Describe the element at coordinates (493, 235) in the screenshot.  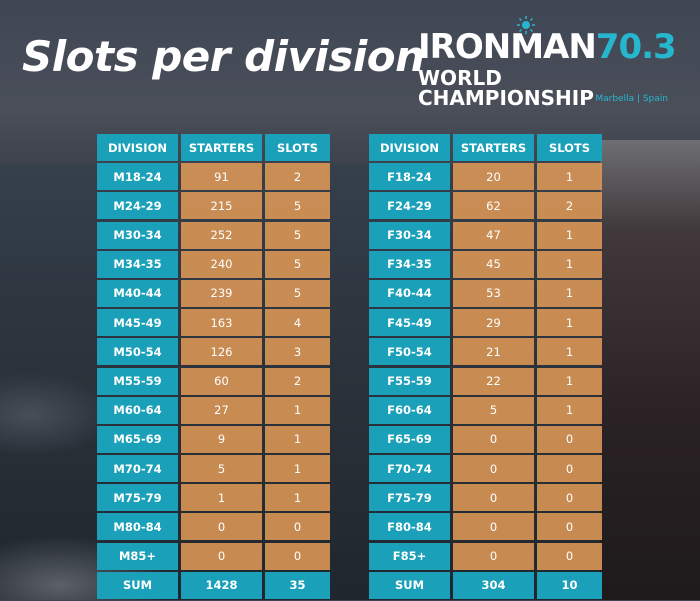
I see `starters-cell: 47` at that location.